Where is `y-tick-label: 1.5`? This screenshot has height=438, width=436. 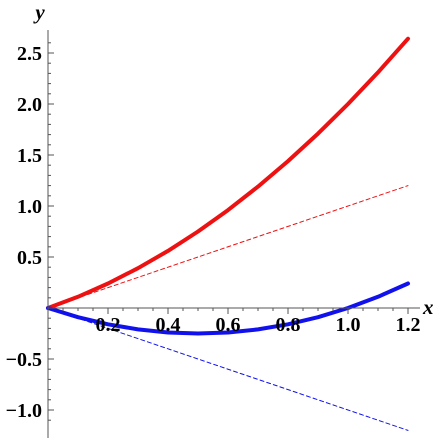
y-tick-label: 1.5 is located at coordinates (29, 156).